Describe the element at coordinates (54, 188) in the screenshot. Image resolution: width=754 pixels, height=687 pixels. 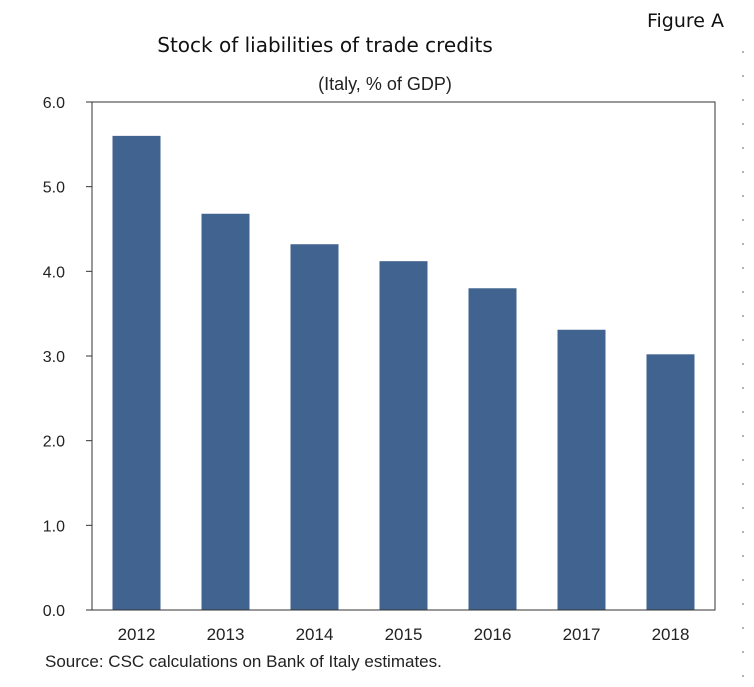
I see `y-tick-label: 5.0` at that location.